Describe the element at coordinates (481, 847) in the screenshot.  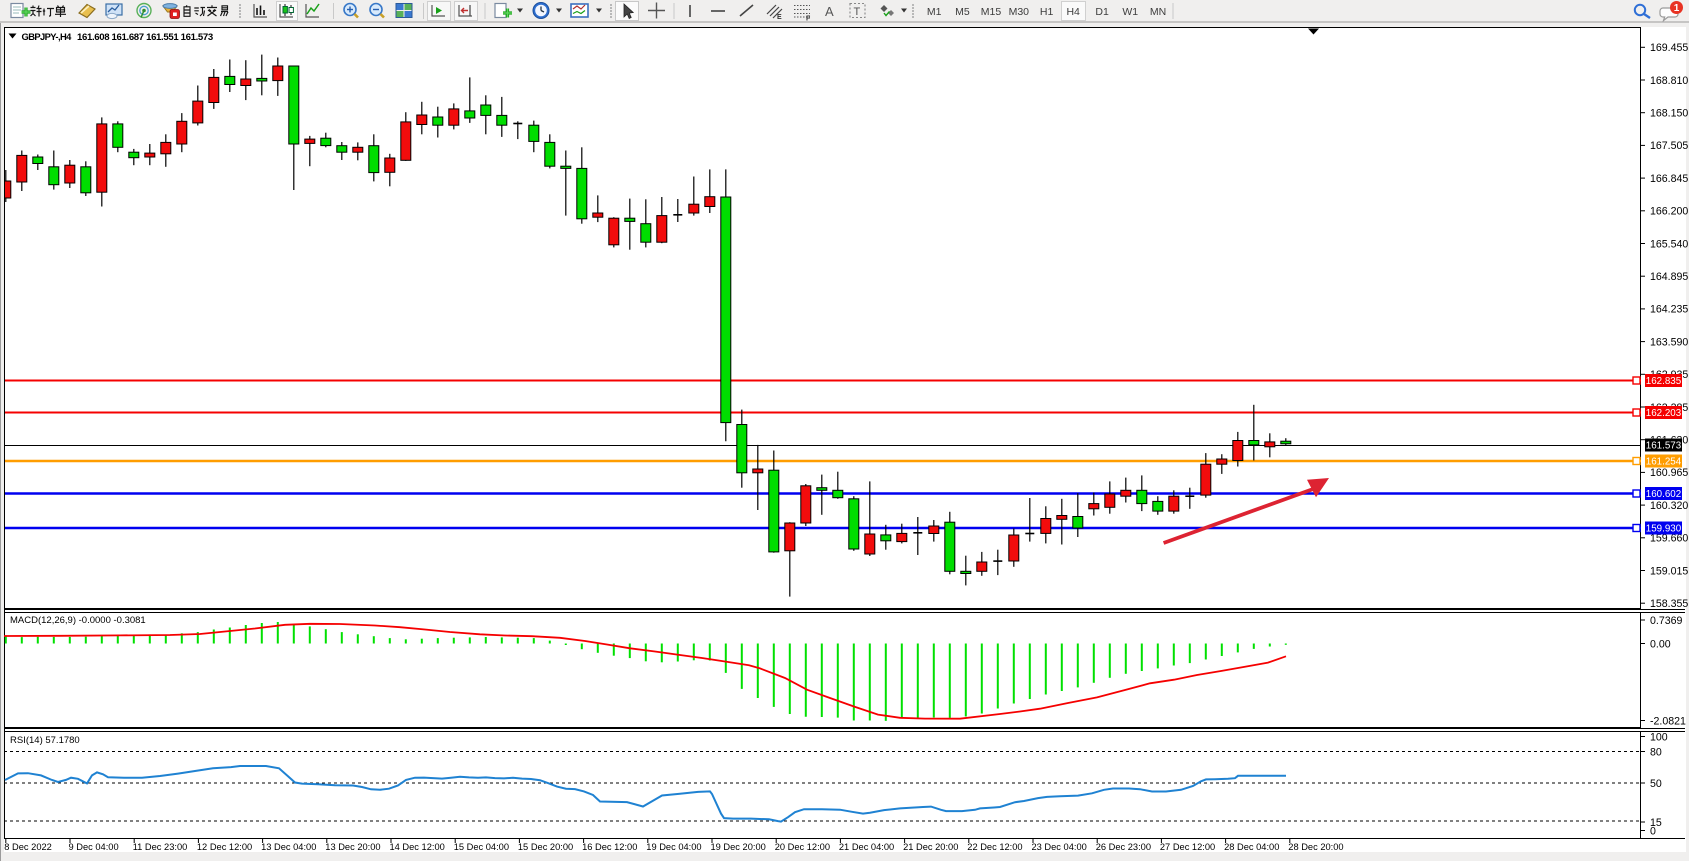
I see `svg-text: 15 Dec 04:00` at that location.